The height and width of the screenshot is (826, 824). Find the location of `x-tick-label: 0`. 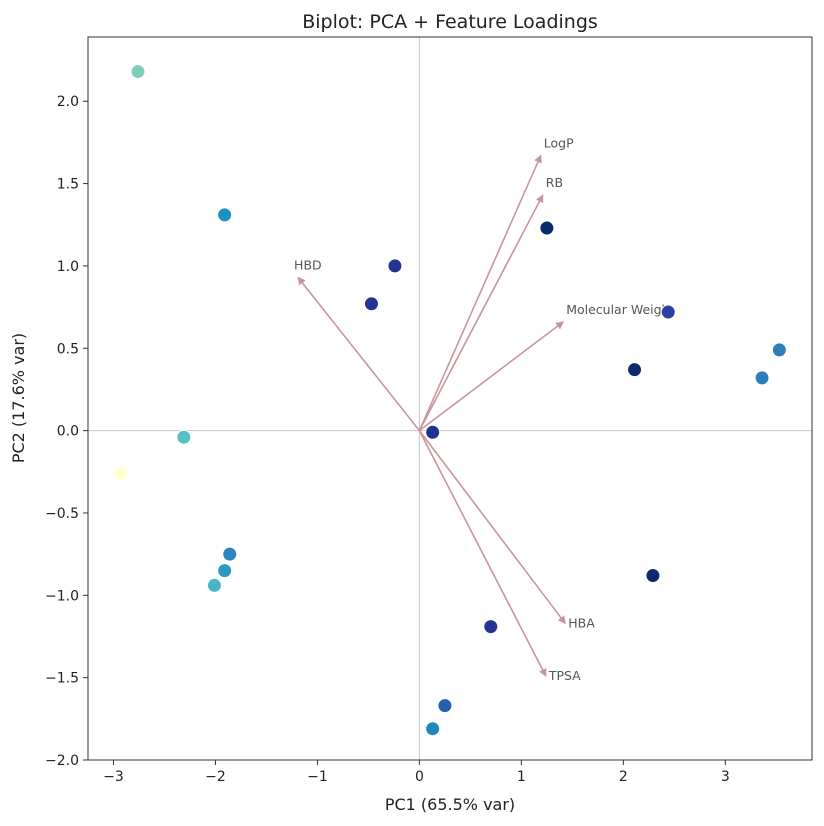

x-tick-label: 0 is located at coordinates (419, 777).